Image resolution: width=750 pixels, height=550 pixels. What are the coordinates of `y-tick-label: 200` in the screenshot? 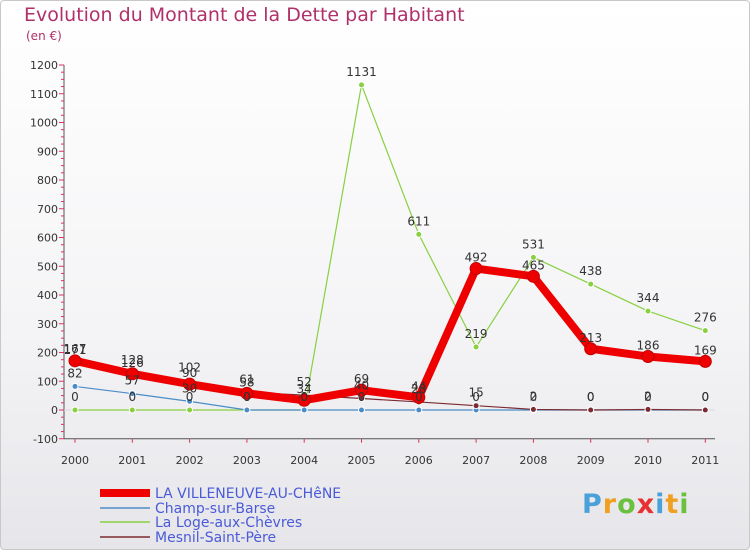 It's located at (47, 353).